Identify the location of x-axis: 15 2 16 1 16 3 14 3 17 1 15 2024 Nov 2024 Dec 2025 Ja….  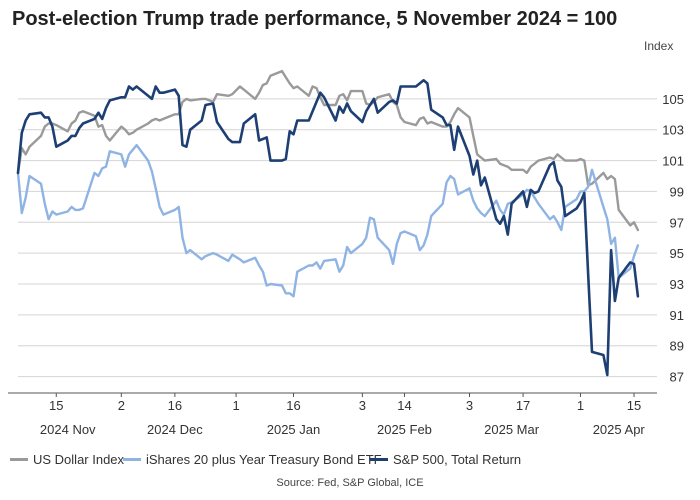
(332, 414).